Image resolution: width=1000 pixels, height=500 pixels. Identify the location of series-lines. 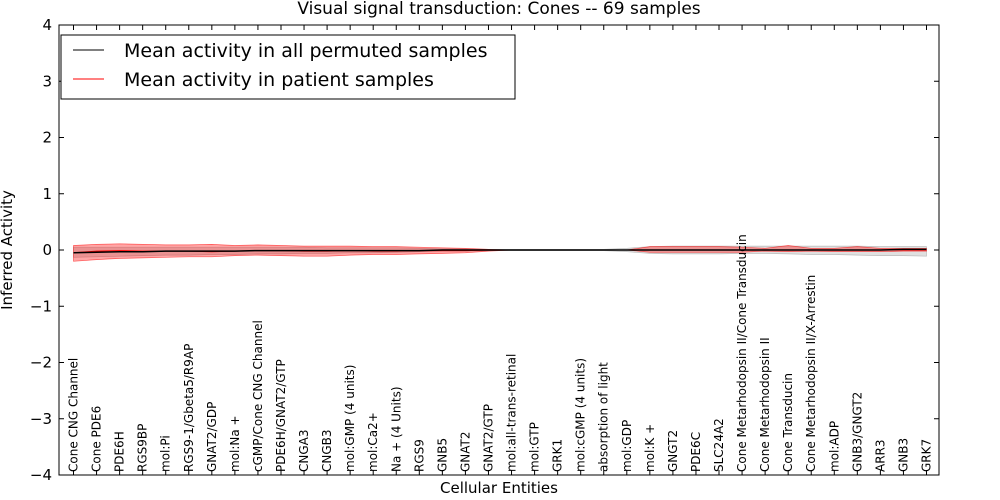
(500, 251).